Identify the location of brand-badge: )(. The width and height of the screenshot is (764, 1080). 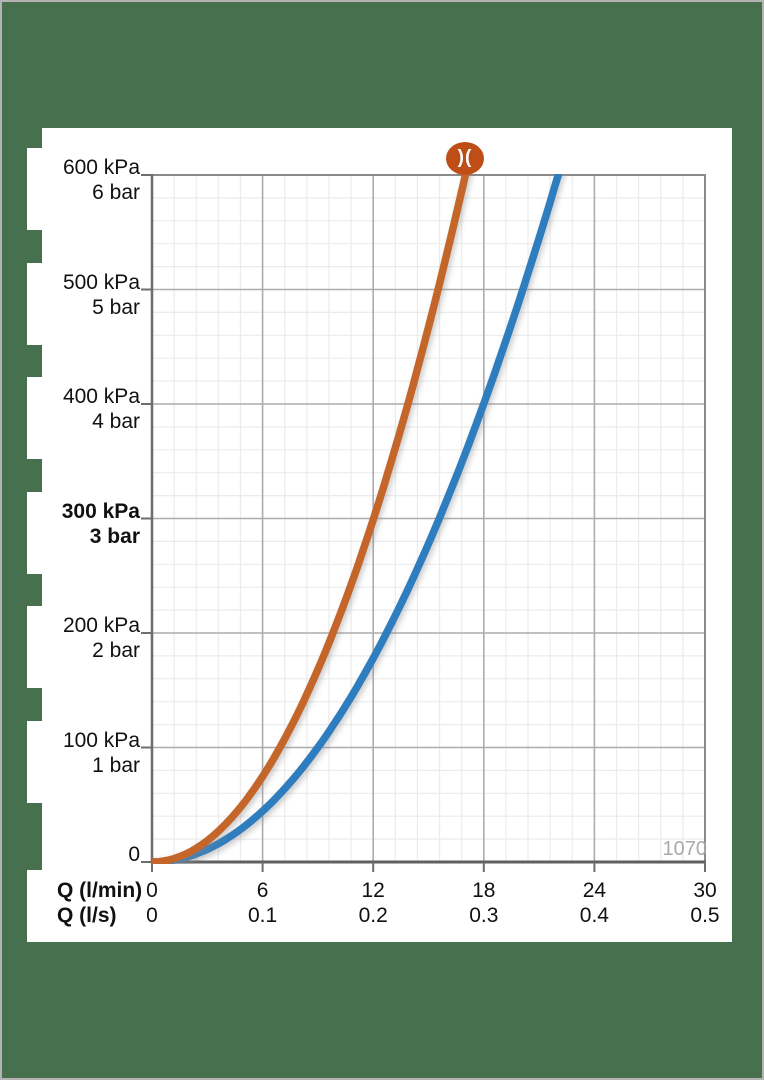
(465, 158).